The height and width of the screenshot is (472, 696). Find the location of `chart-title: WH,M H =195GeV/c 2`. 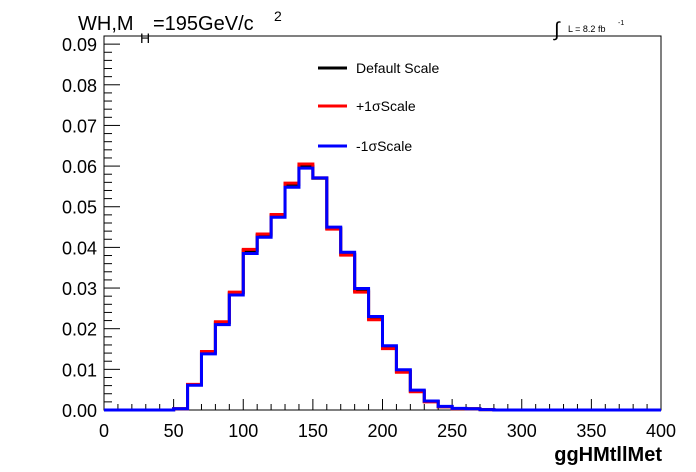

chart-title: WH,M H =195GeV/c 2 is located at coordinates (180, 27).